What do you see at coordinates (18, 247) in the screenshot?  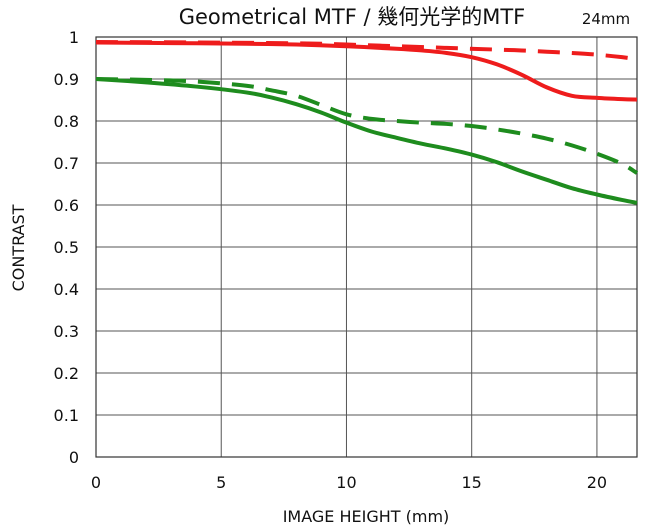 I see `y-axis-label: CONTRAST` at bounding box center [18, 247].